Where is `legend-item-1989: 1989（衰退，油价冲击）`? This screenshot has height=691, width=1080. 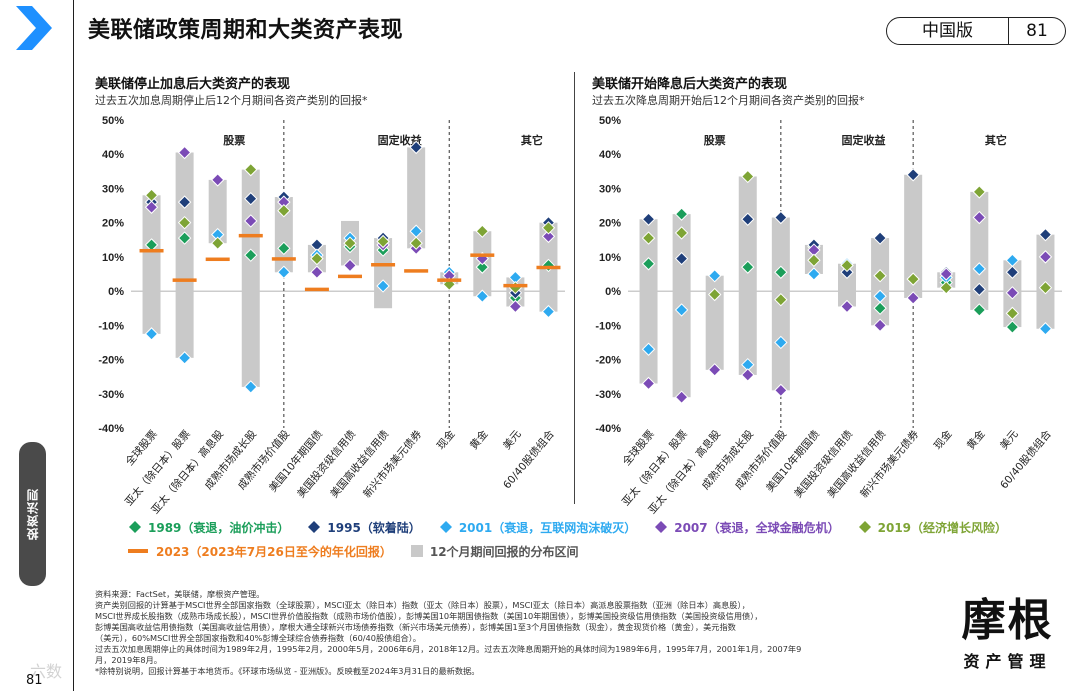
legend-item-1989: 1989（衰退，油价冲击） is located at coordinates (208, 527).